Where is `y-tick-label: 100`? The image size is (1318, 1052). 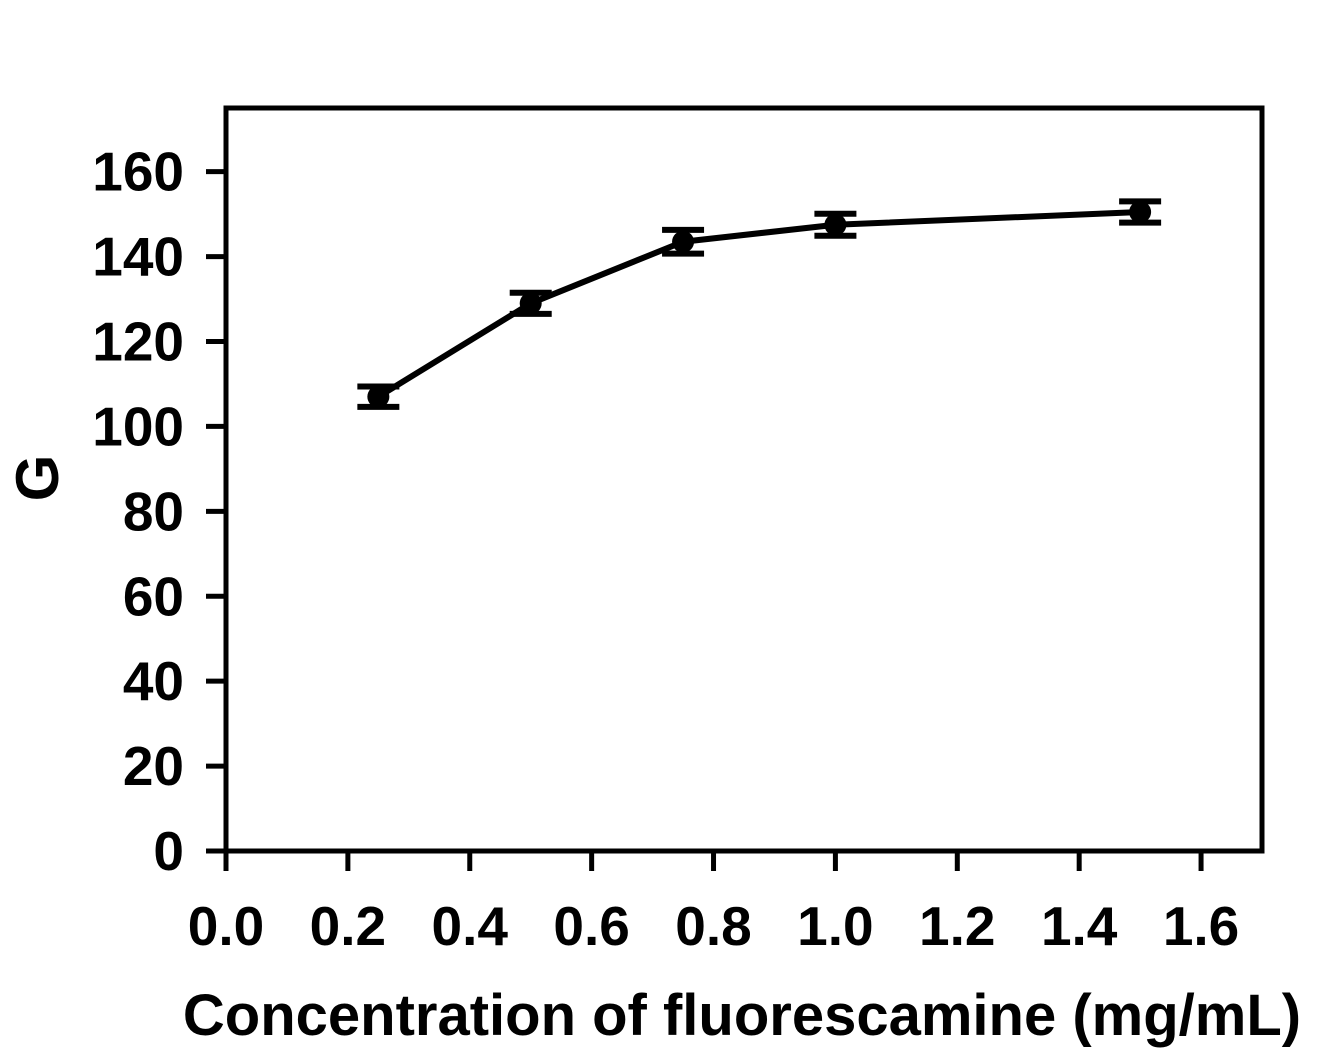
y-tick-label: 100 is located at coordinates (138, 426).